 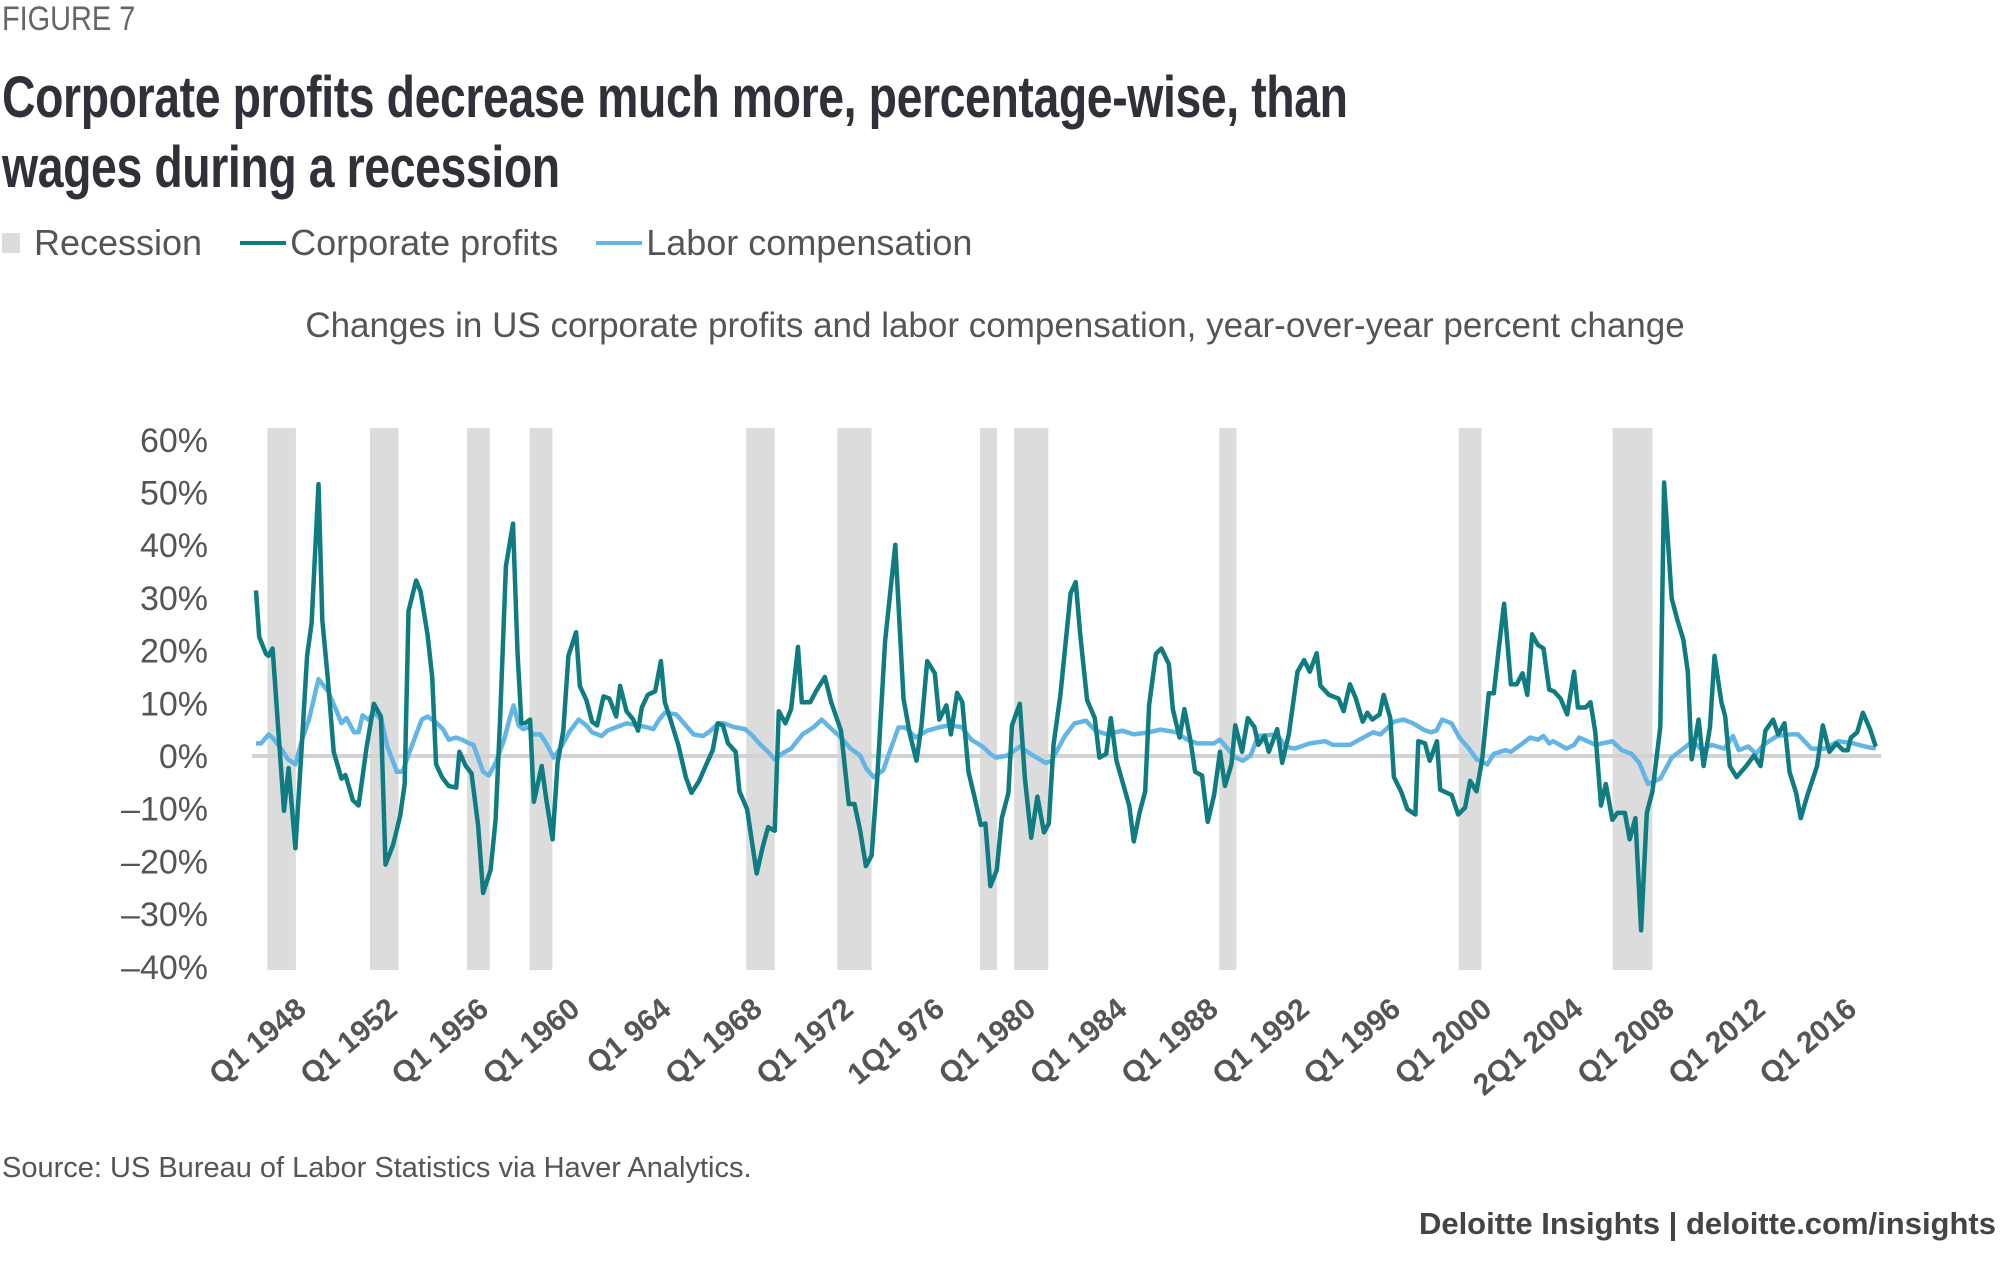 I want to click on y-tick-label: –40%, so click(x=164, y=968).